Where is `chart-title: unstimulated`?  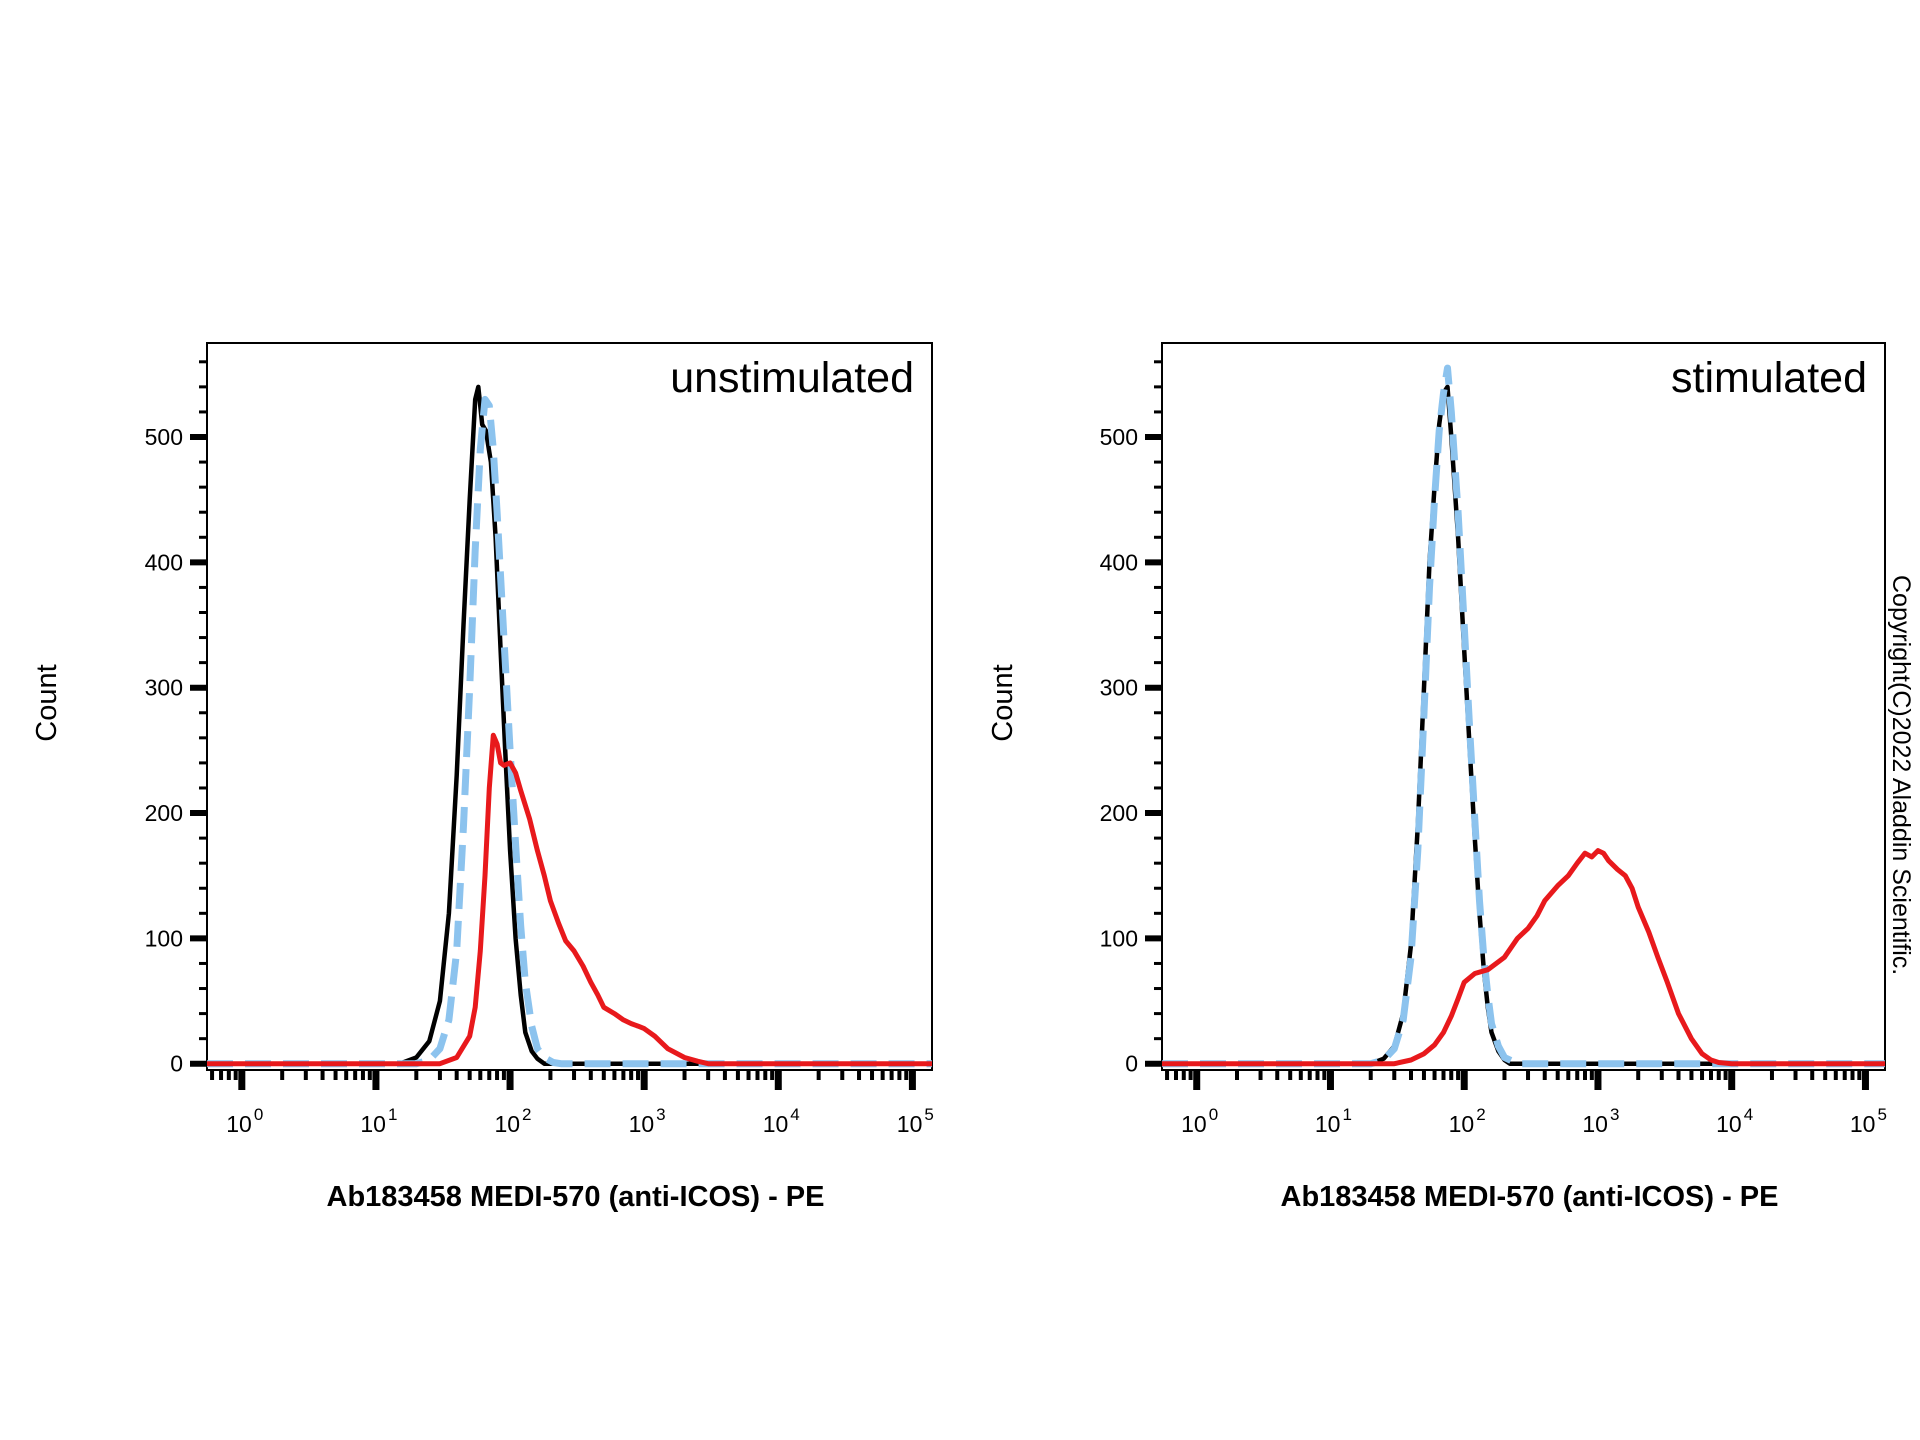 chart-title: unstimulated is located at coordinates (792, 378).